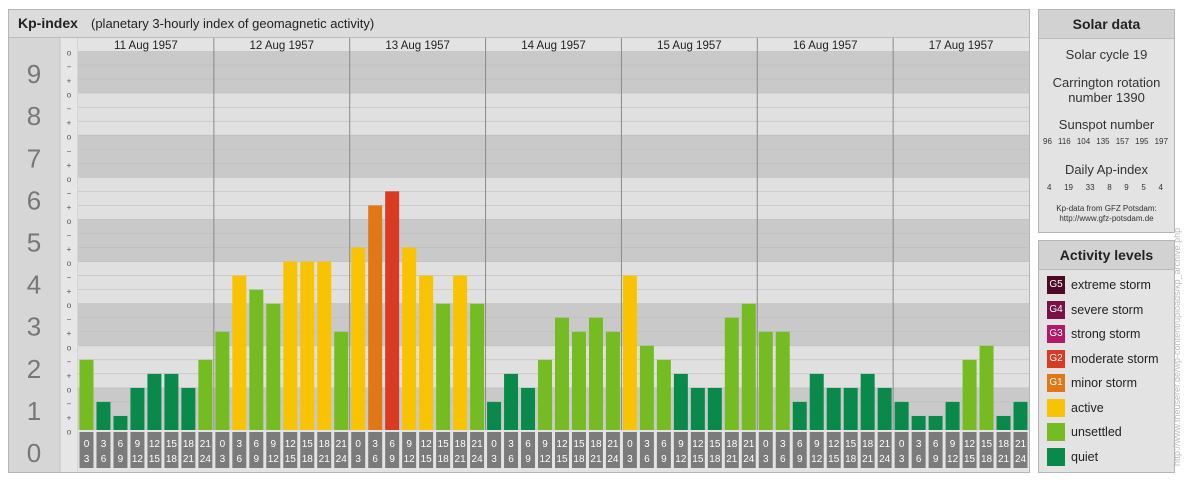  I want to click on sunspot-value: 116, so click(1064, 141).